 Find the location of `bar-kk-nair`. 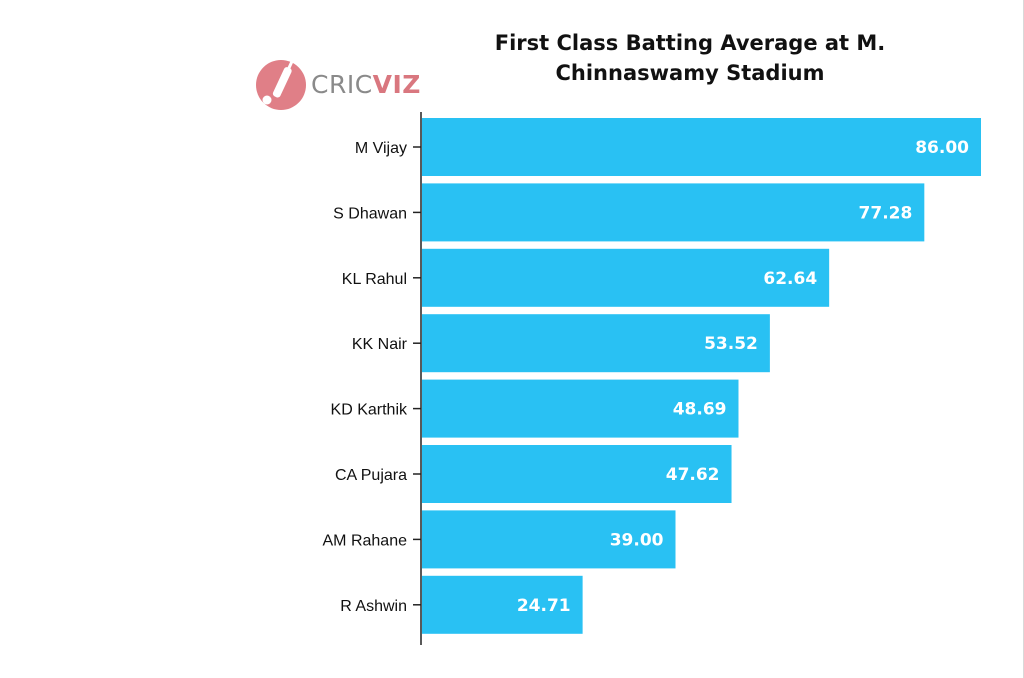

bar-kk-nair is located at coordinates (596, 343).